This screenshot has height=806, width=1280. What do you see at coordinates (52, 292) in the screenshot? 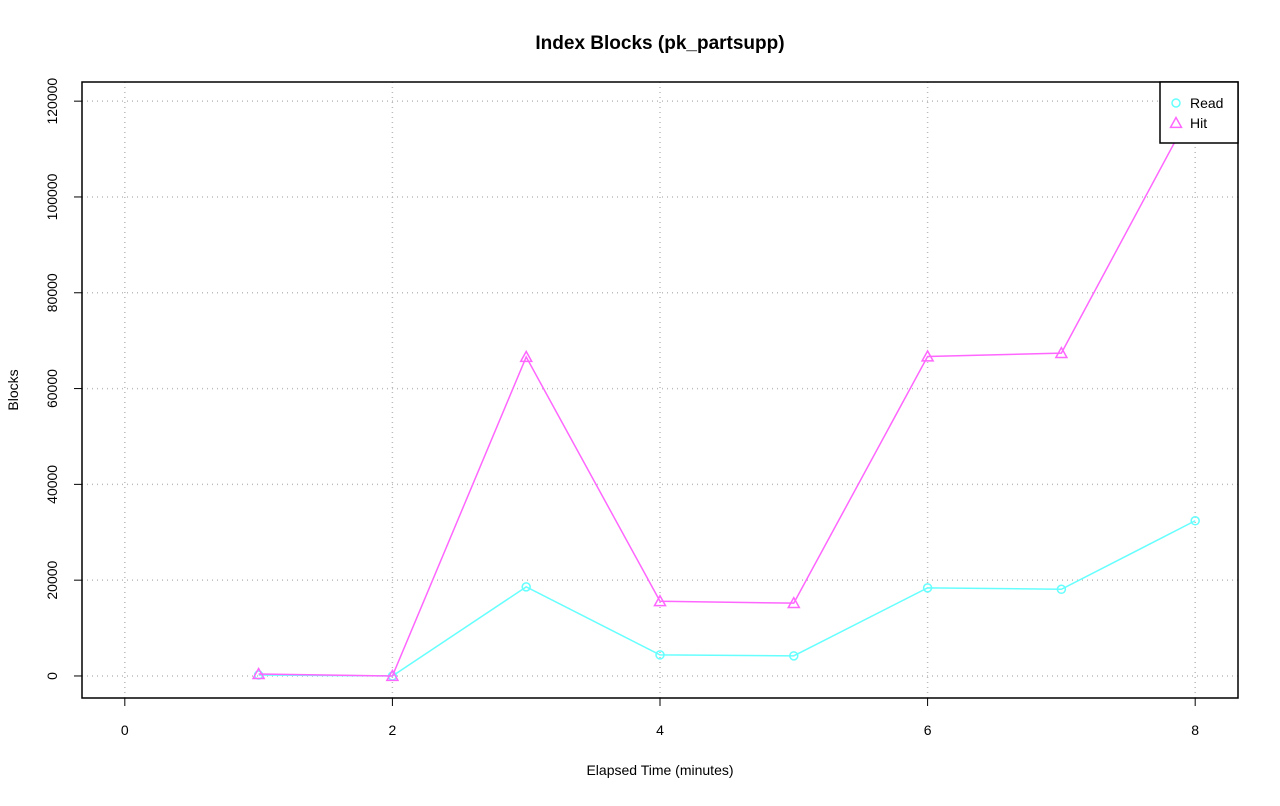
I see `y-tick-label: 80000` at bounding box center [52, 292].